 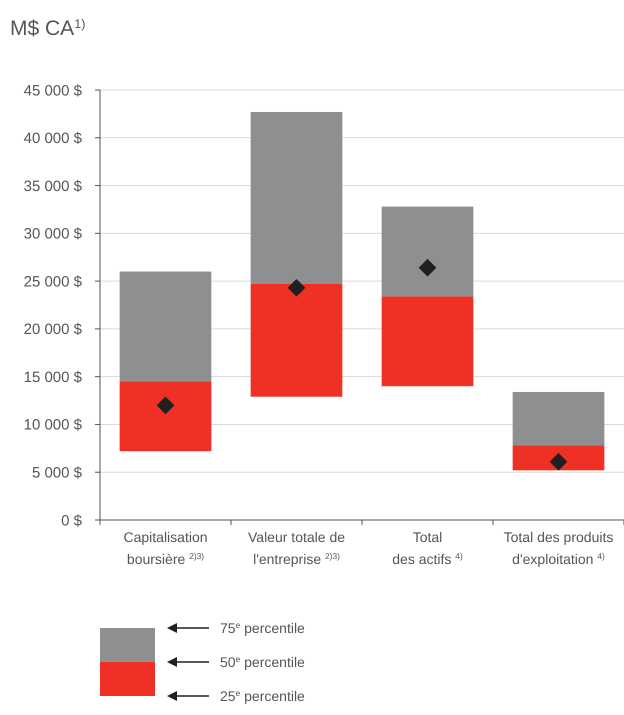 I want to click on y-tick-label: 35 000 $, so click(x=53, y=186).